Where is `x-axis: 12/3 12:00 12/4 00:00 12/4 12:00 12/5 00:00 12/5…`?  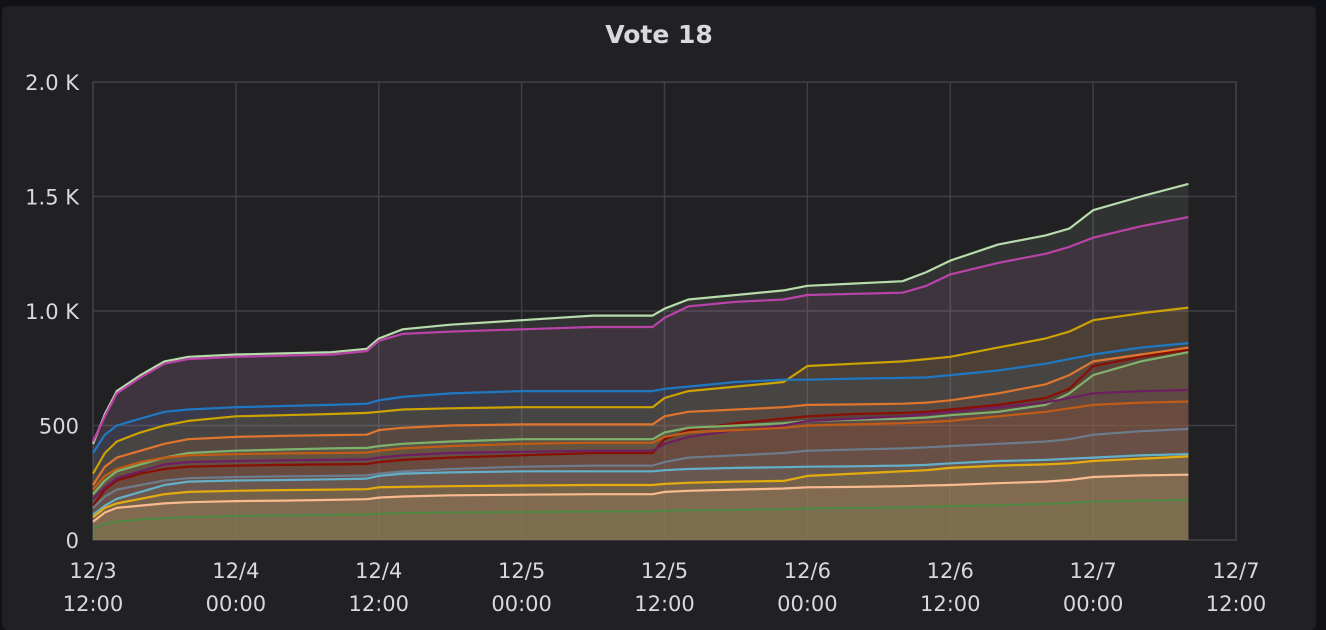 x-axis: 12/3 12:00 12/4 00:00 12/4 12:00 12/5 00:00 12/5… is located at coordinates (665, 587).